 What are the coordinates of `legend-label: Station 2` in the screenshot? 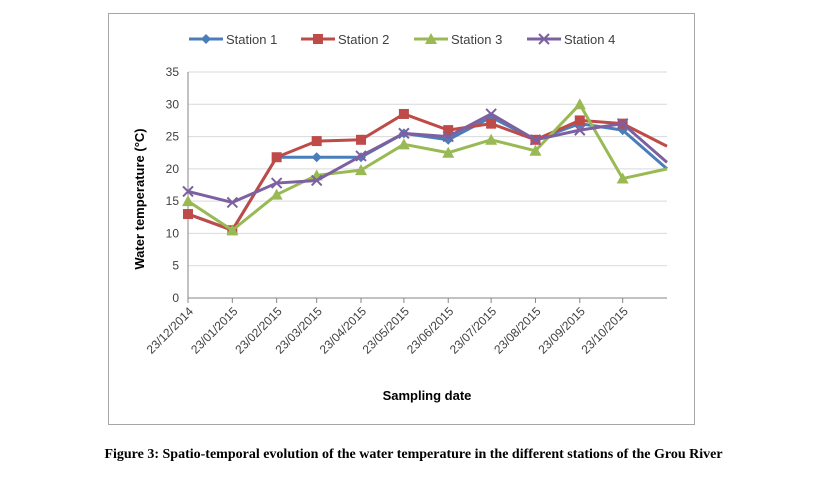 It's located at (363, 39).